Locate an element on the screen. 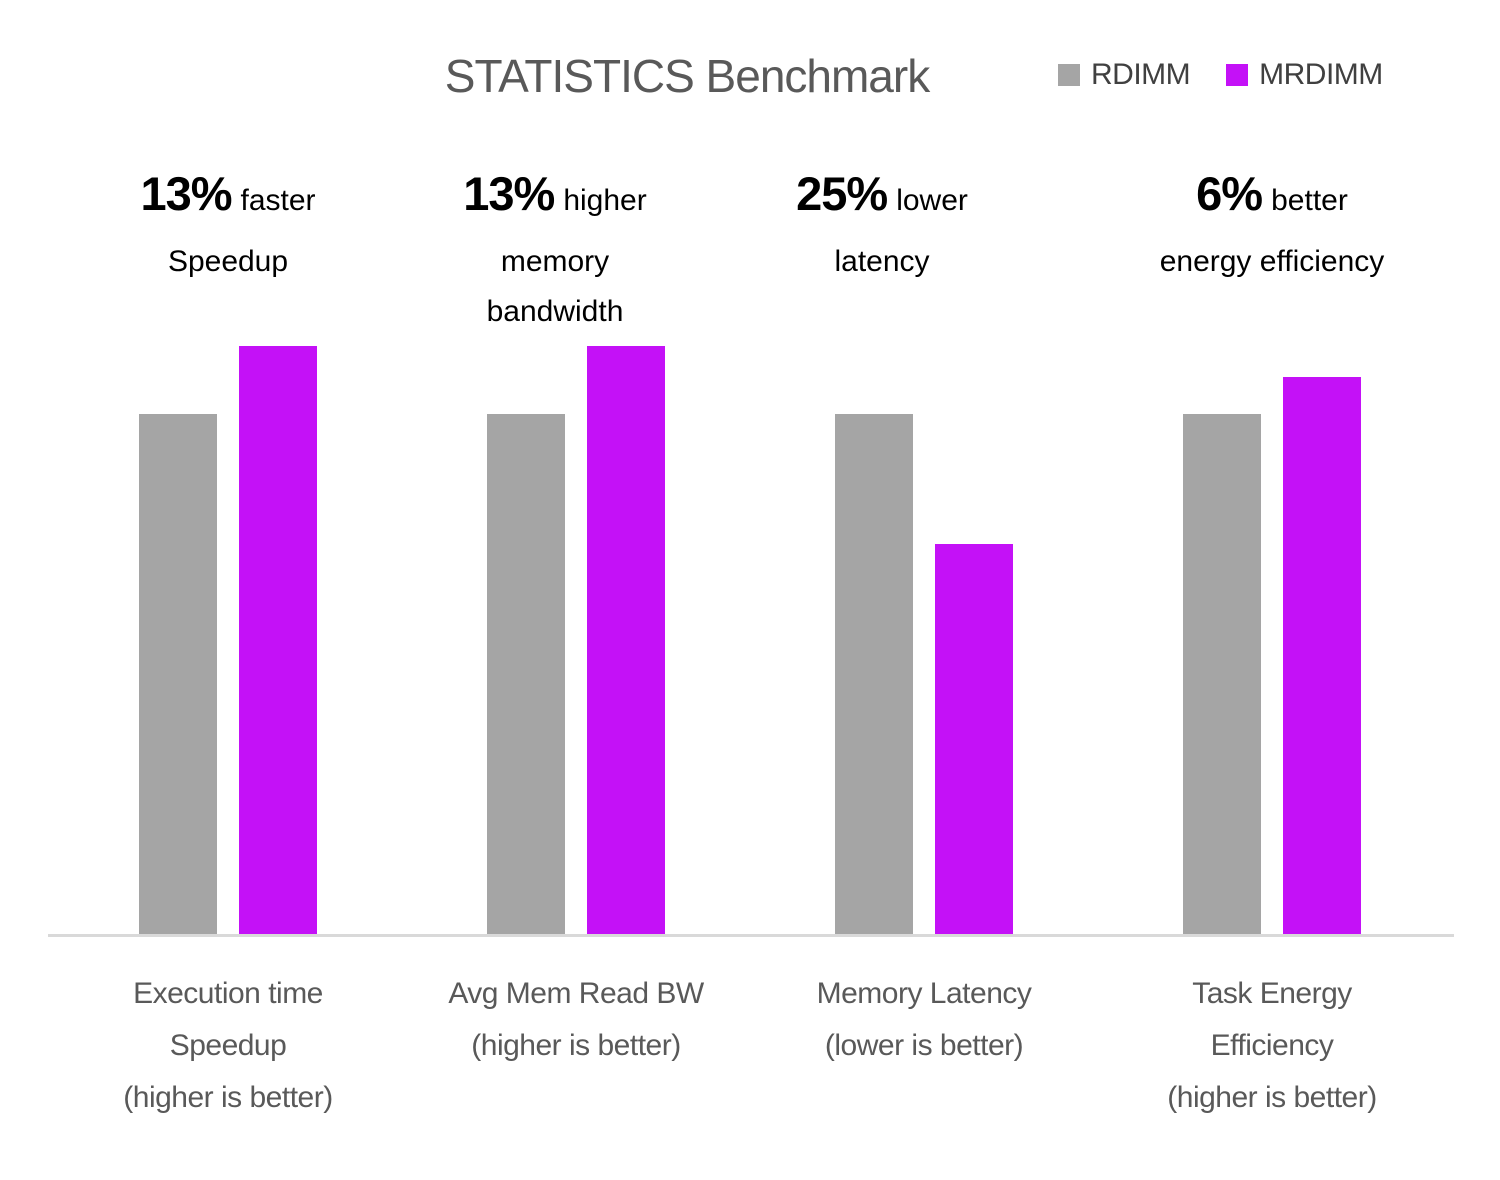 This screenshot has height=1180, width=1500. annotation-percent: 25% is located at coordinates (842, 193).